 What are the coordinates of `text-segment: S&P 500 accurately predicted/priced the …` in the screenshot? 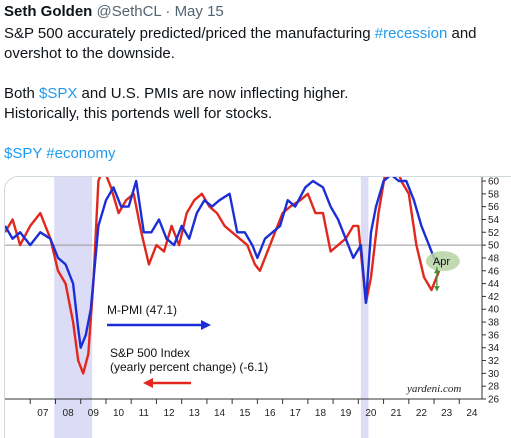 It's located at (189, 33).